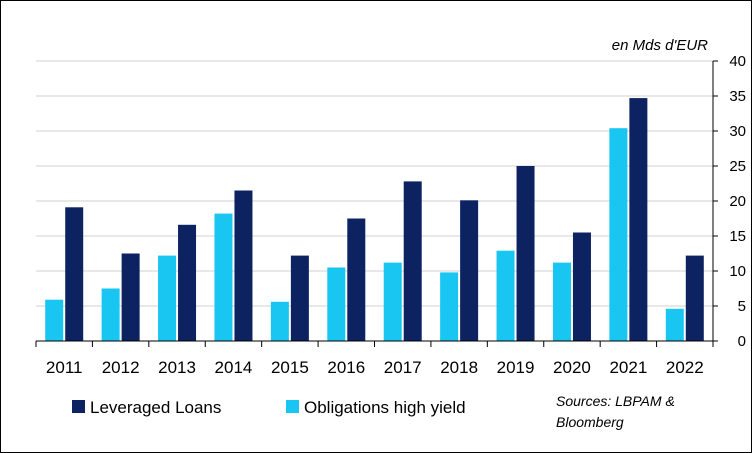 This screenshot has width=752, height=453. What do you see at coordinates (121, 367) in the screenshot?
I see `x-tick-label: 2012` at bounding box center [121, 367].